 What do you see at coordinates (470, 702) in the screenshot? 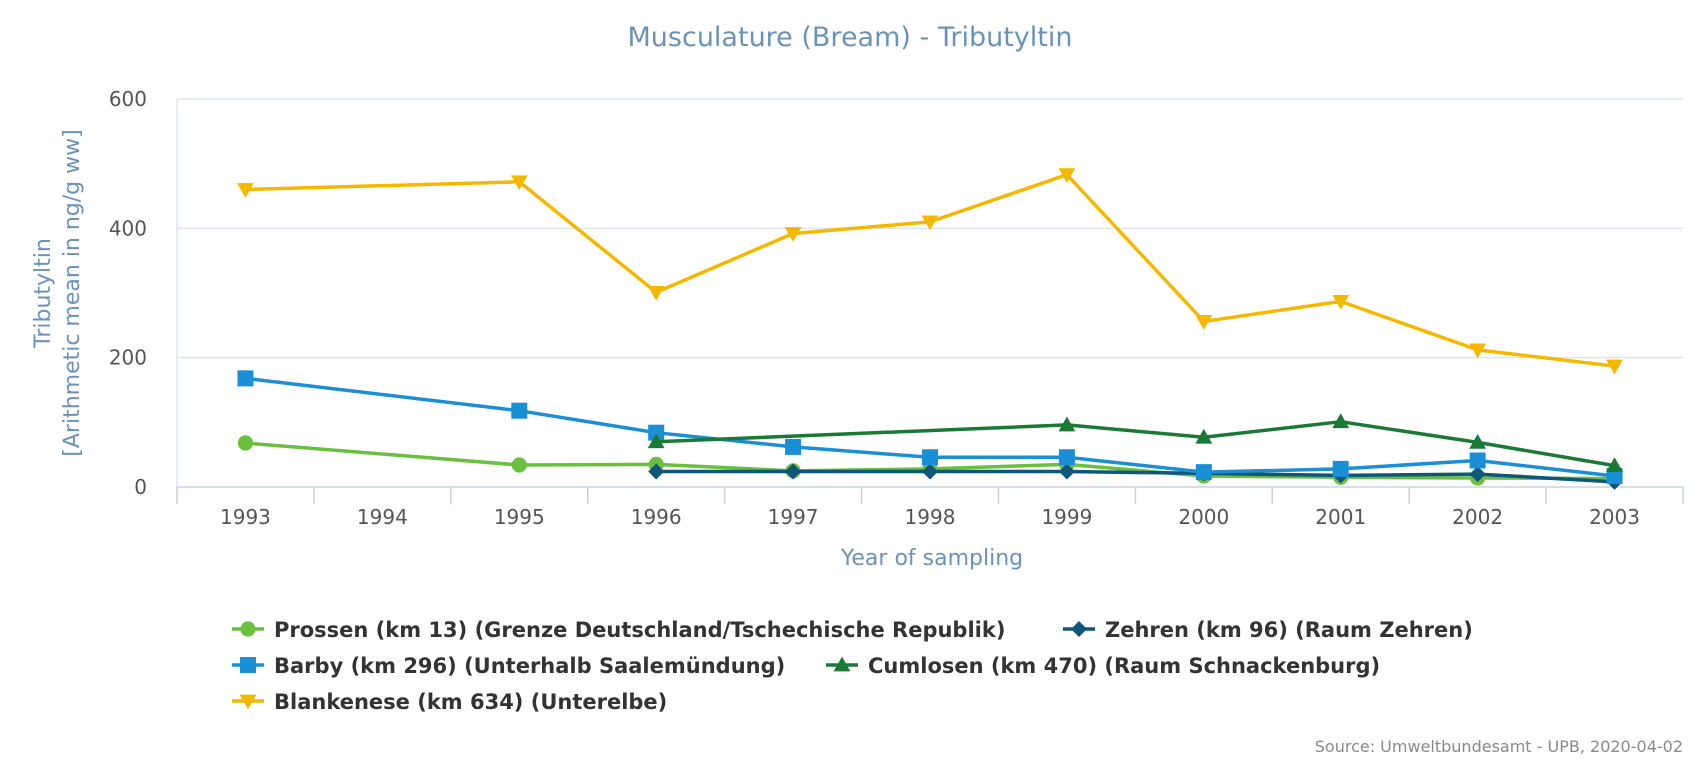
I see `legend-label: Blankenese (km 634) (Unterelbe)` at bounding box center [470, 702].